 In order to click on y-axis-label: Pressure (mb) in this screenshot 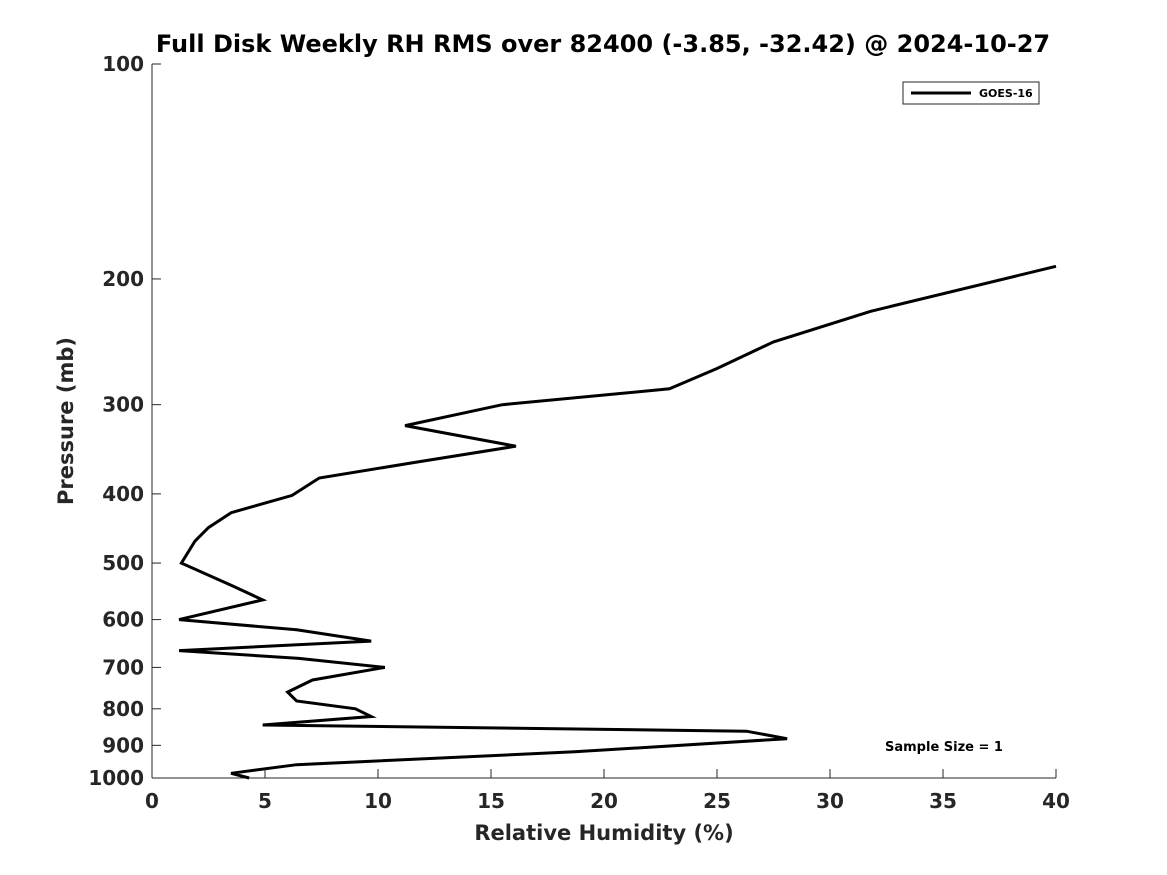, I will do `click(66, 421)`.